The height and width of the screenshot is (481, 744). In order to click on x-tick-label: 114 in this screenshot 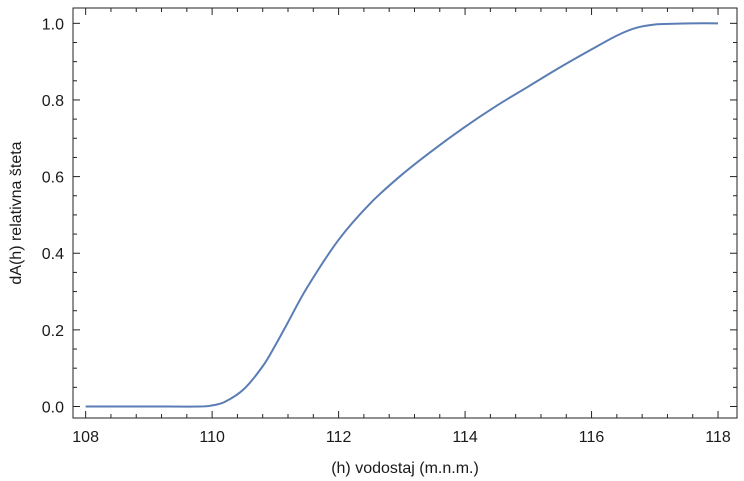, I will do `click(465, 437)`.